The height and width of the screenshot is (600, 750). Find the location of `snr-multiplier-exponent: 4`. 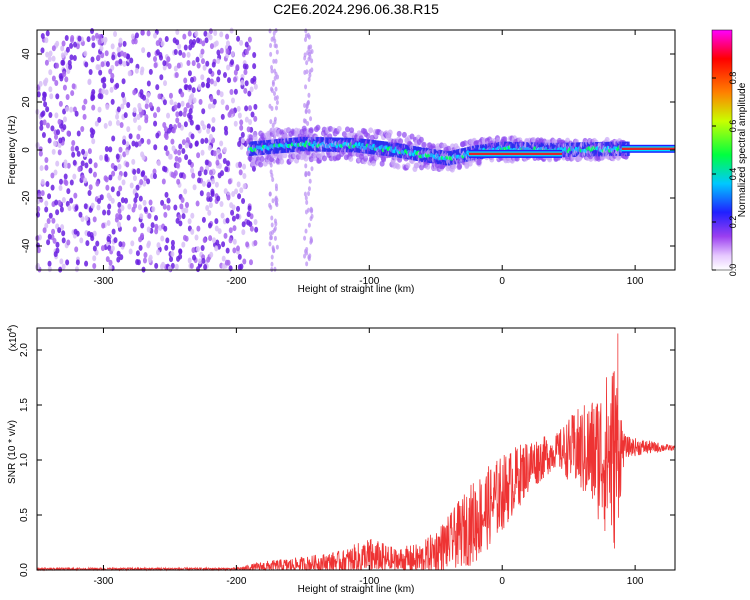

snr-multiplier-exponent: 4 is located at coordinates (10, 330).